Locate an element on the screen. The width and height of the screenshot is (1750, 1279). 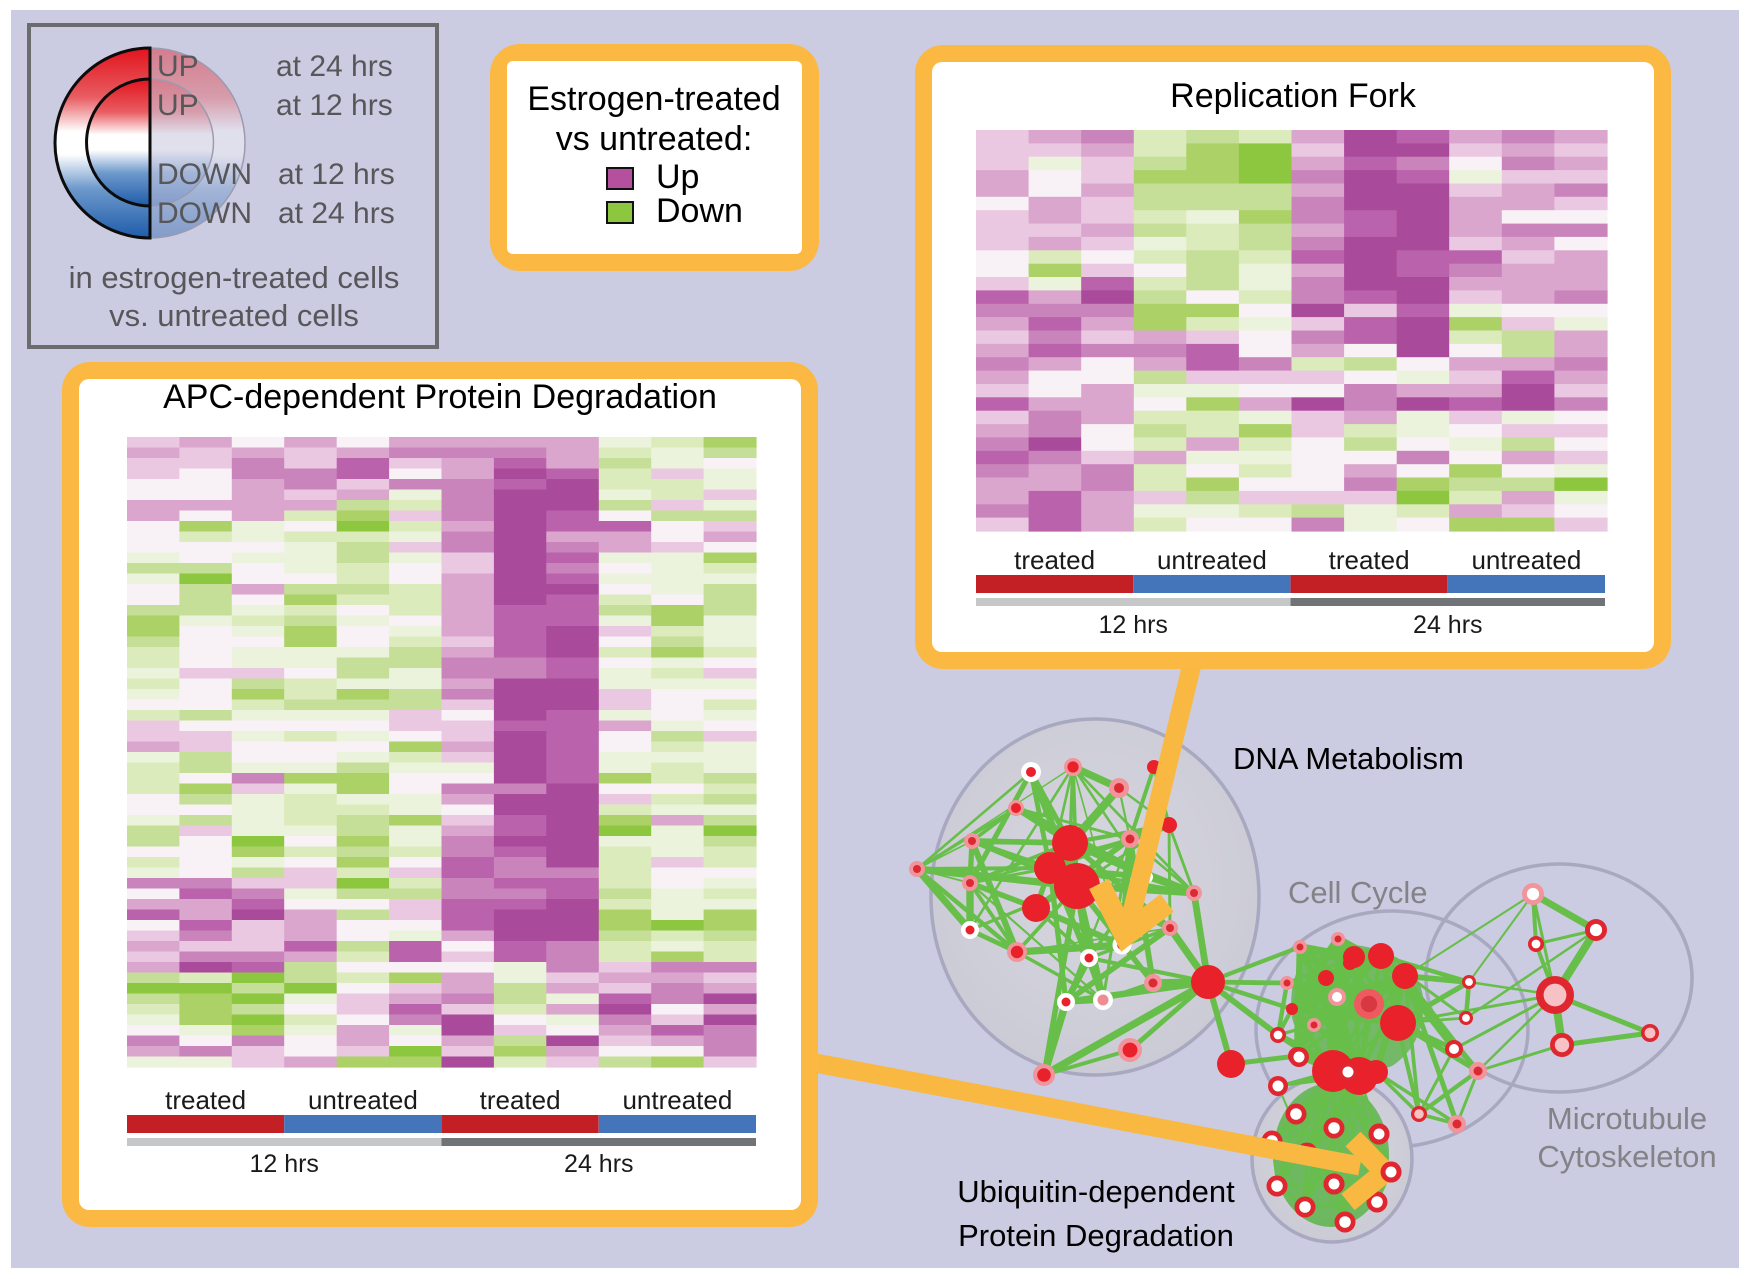
svg-text: Up is located at coordinates (677, 177).